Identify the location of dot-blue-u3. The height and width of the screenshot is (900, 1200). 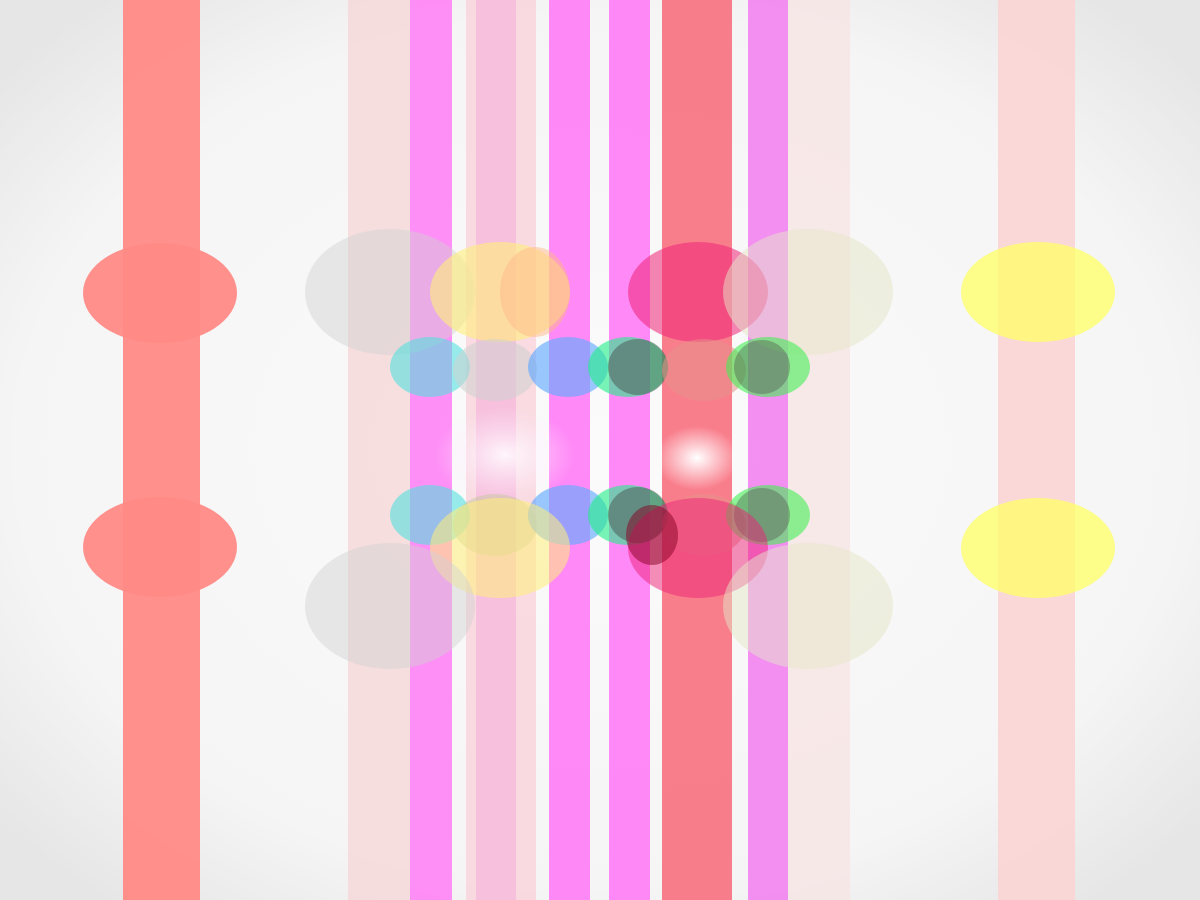
(568, 367).